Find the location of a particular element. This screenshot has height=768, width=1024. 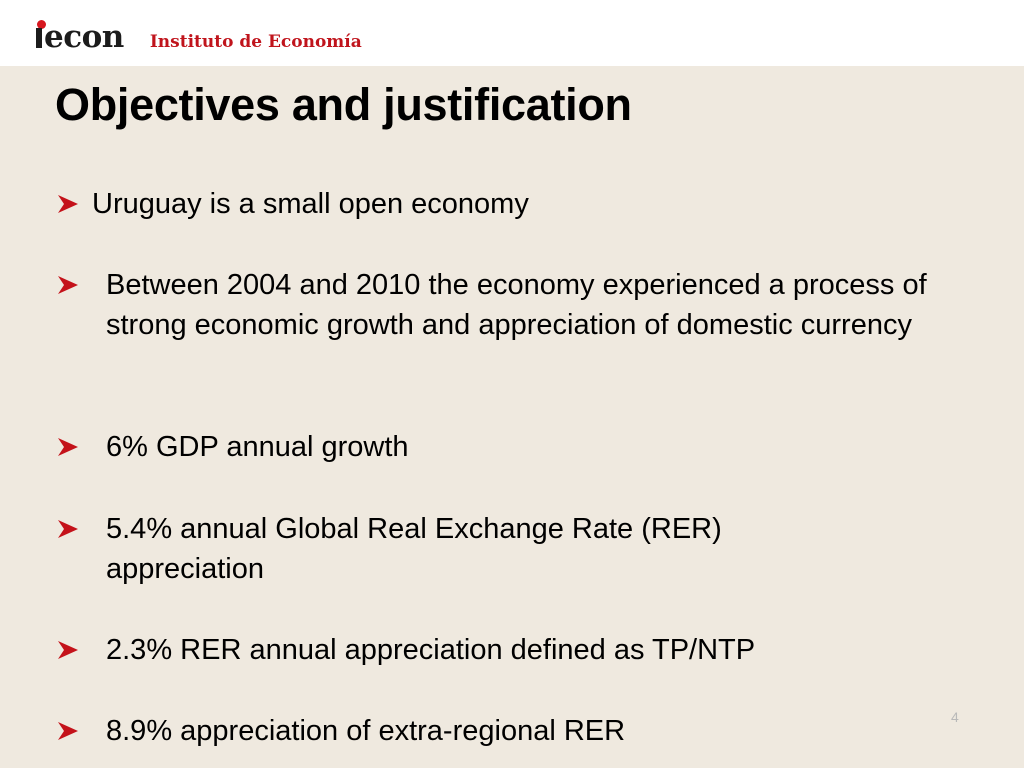

logo-red-dot is located at coordinates (41, 24).